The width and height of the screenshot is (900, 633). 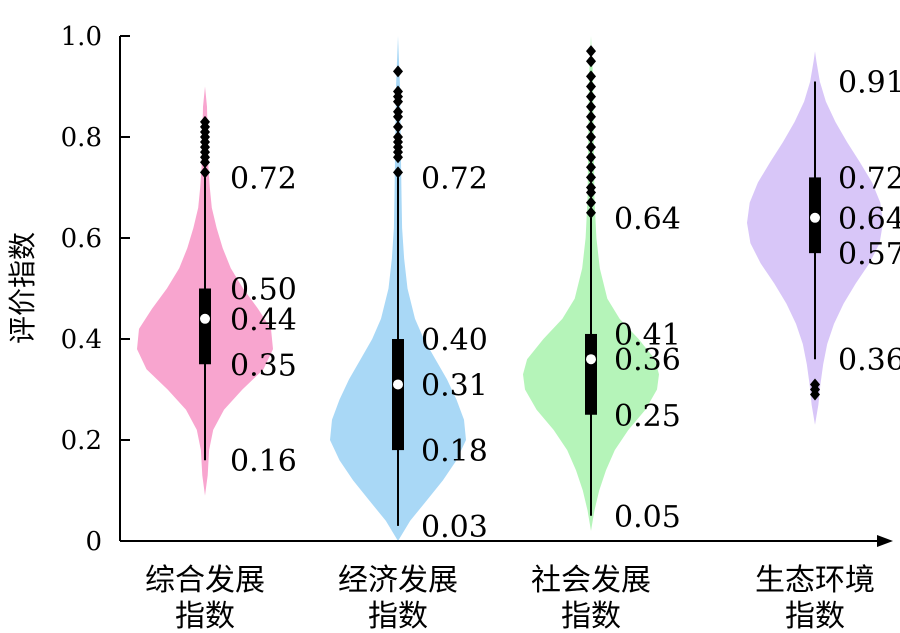 I want to click on y-tick-label: 1.0, so click(x=81, y=37).